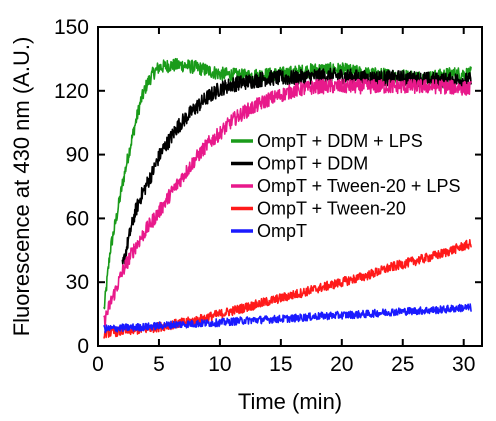 The height and width of the screenshot is (421, 496). Describe the element at coordinates (219, 364) in the screenshot. I see `x-tick-label: 10` at that location.